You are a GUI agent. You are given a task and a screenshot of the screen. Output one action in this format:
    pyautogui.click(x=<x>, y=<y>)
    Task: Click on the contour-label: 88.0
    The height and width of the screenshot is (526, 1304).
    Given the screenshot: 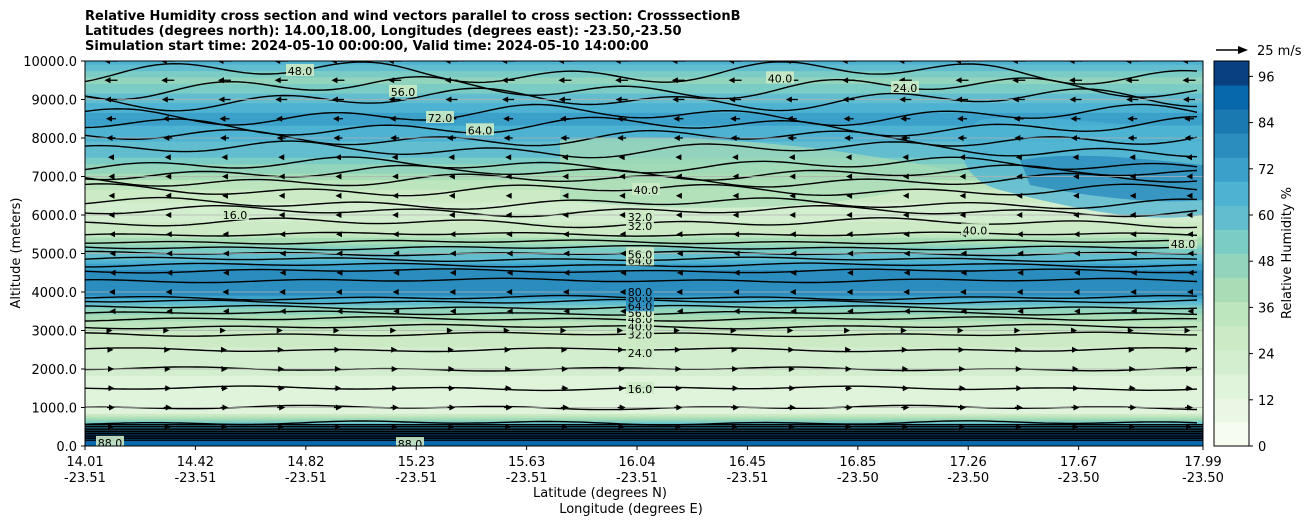 What is the action you would take?
    pyautogui.click(x=110, y=443)
    